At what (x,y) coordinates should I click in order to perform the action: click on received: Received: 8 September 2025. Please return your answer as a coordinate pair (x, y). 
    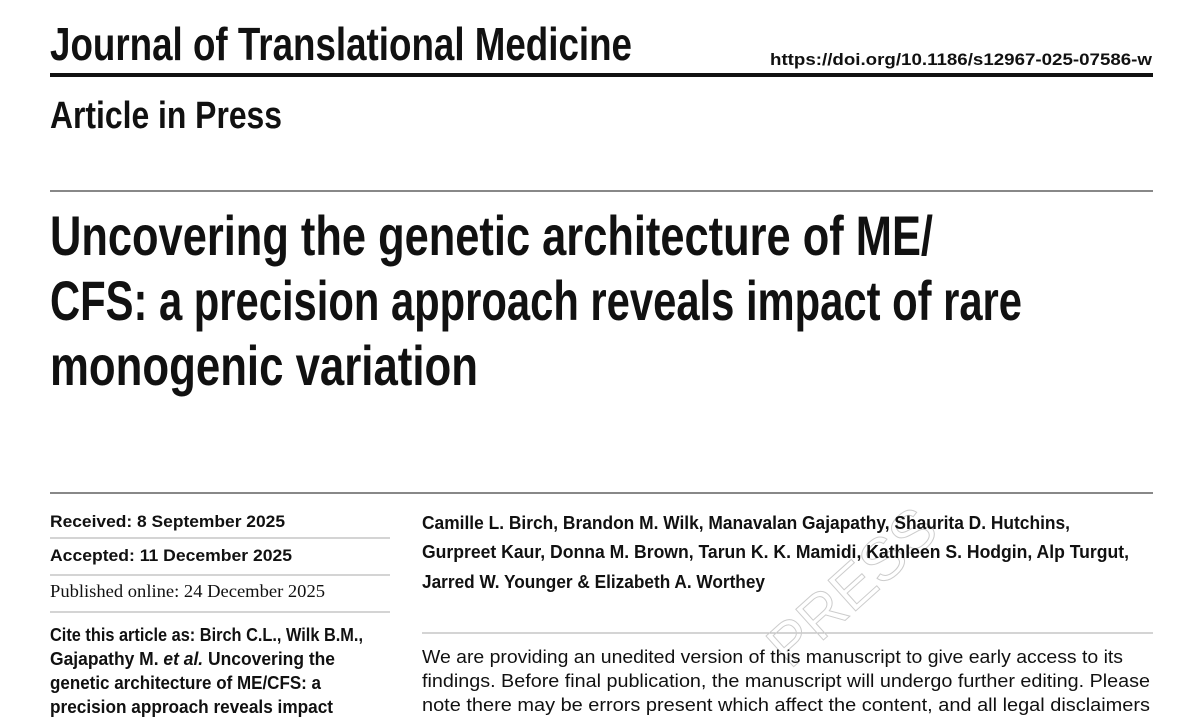
    Looking at the image, I should click on (167, 521).